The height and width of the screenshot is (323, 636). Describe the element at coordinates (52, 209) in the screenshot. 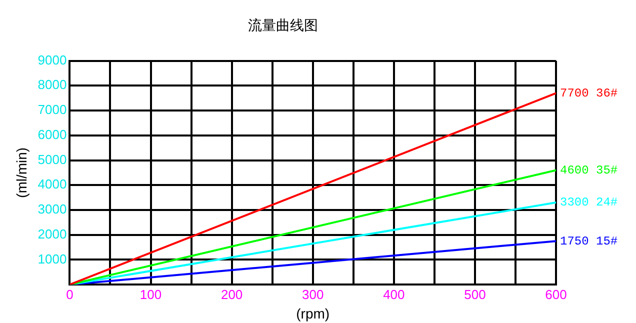

I see `y-tick-label: 3000` at that location.